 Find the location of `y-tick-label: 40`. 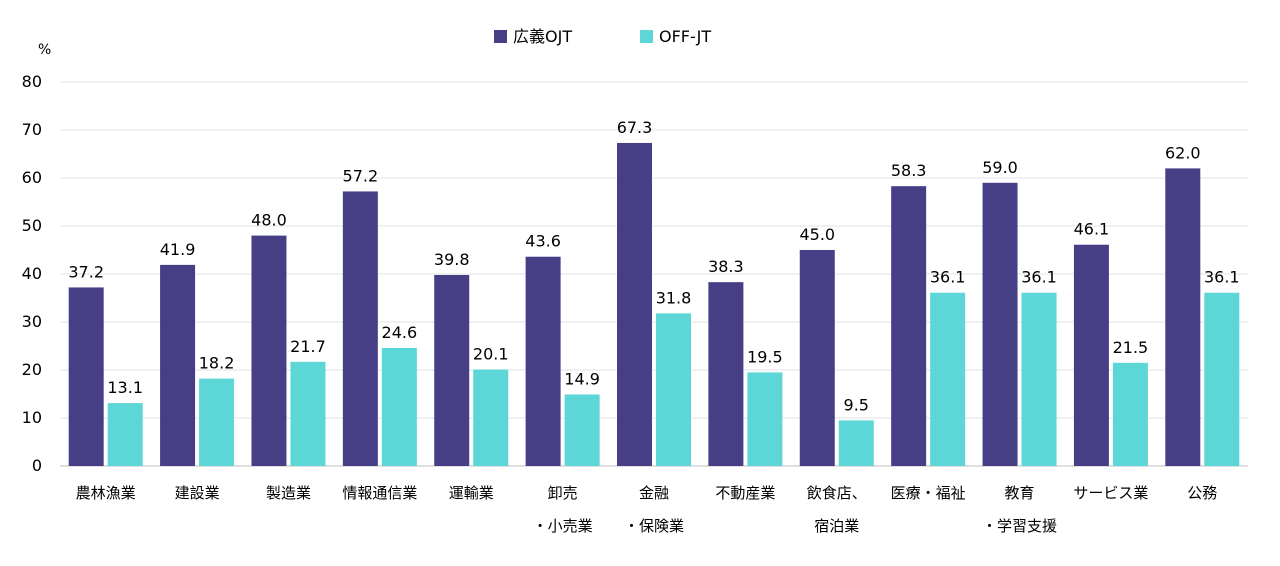

y-tick-label: 40 is located at coordinates (32, 273).